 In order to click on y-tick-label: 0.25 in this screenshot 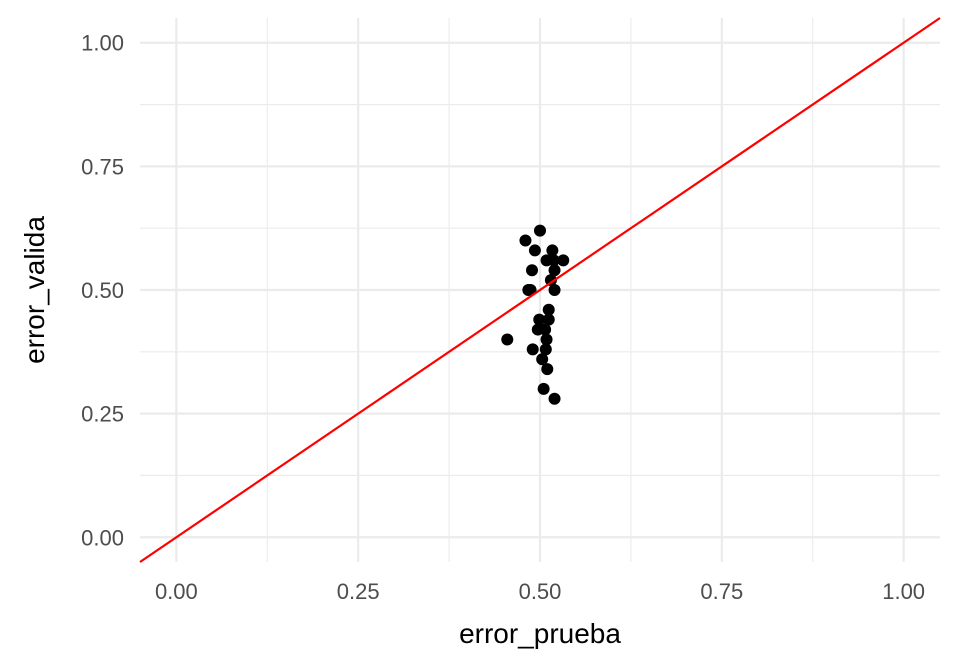, I will do `click(102, 414)`.